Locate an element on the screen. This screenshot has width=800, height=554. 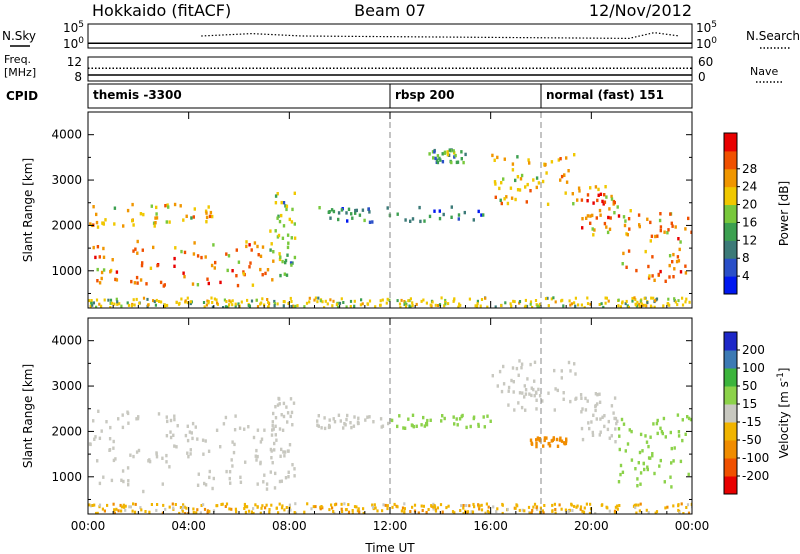
frequency-panel: 812 060 is located at coordinates (390, 69).